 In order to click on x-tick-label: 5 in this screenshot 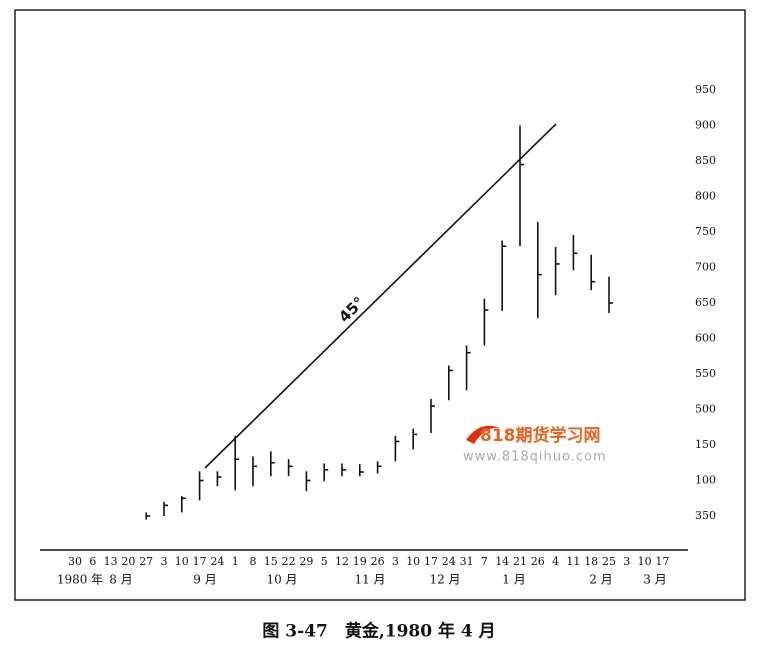, I will do `click(324, 561)`.